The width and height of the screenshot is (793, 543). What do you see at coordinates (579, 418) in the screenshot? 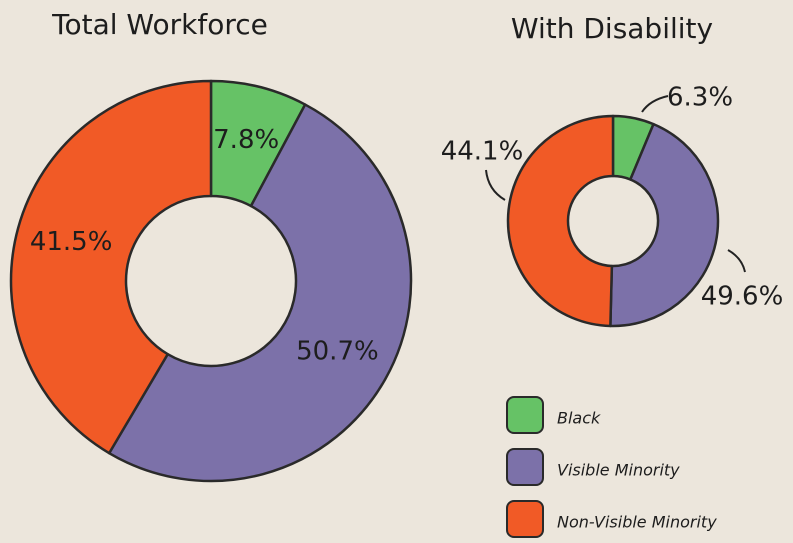
I see `legend-label: Black` at bounding box center [579, 418].